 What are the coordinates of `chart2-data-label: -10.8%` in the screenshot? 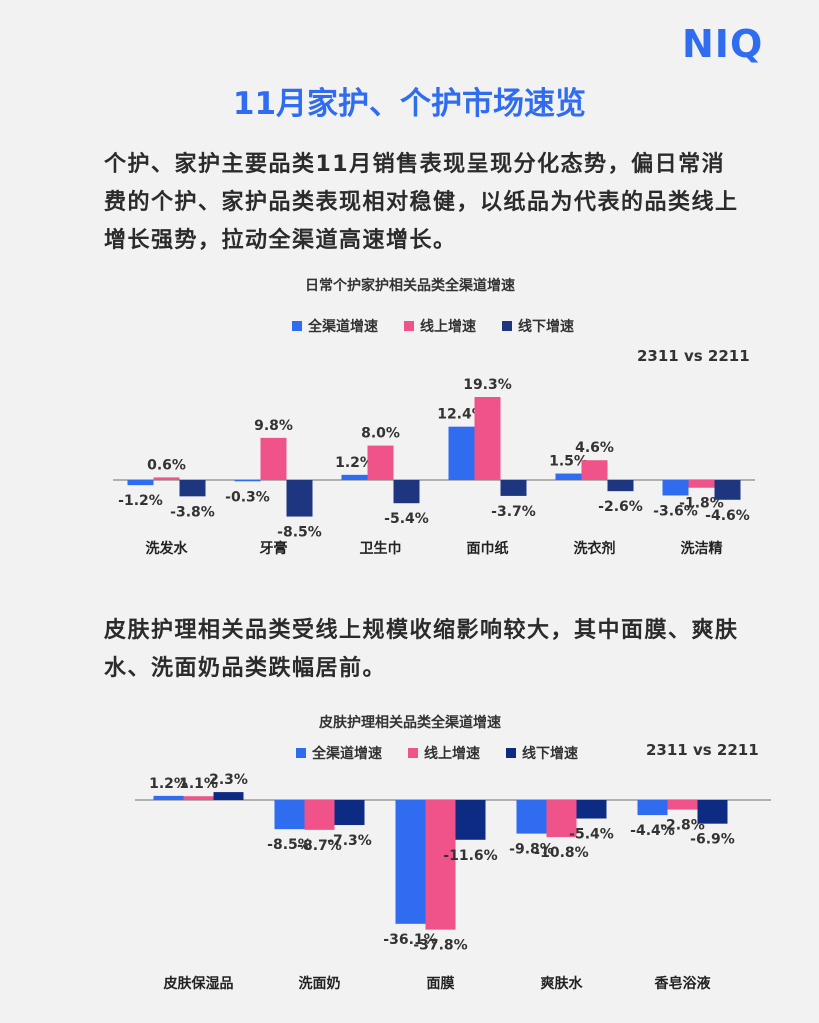 It's located at (561, 853).